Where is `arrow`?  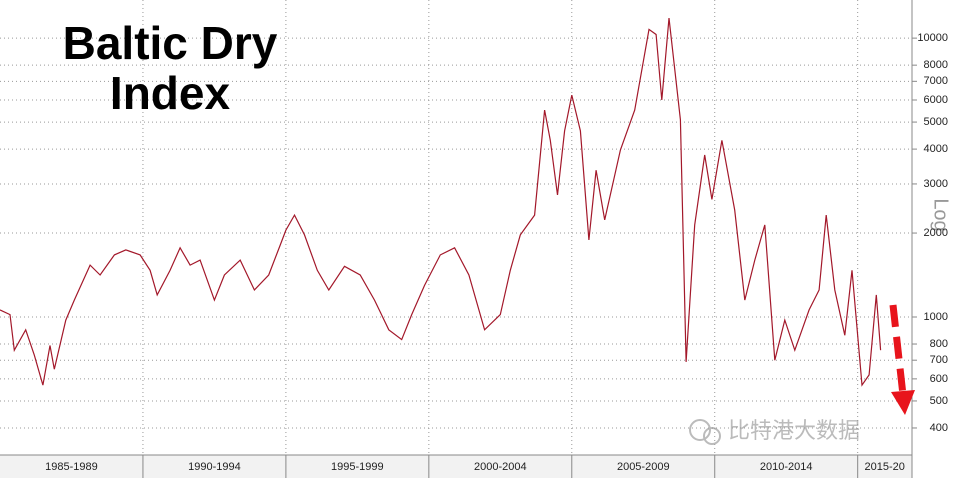 arrow is located at coordinates (902, 359).